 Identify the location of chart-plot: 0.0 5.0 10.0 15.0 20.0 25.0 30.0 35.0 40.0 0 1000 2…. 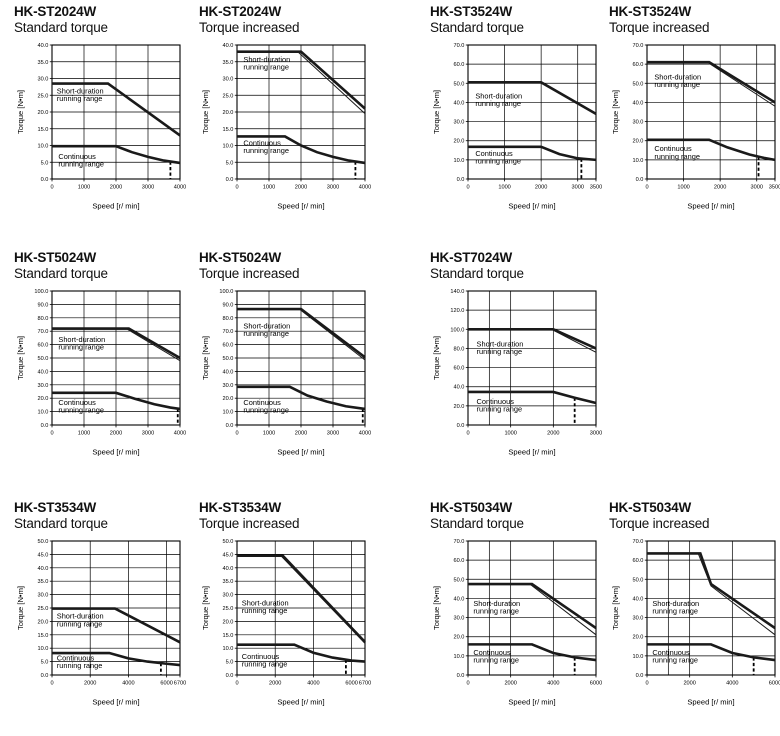
(101, 127).